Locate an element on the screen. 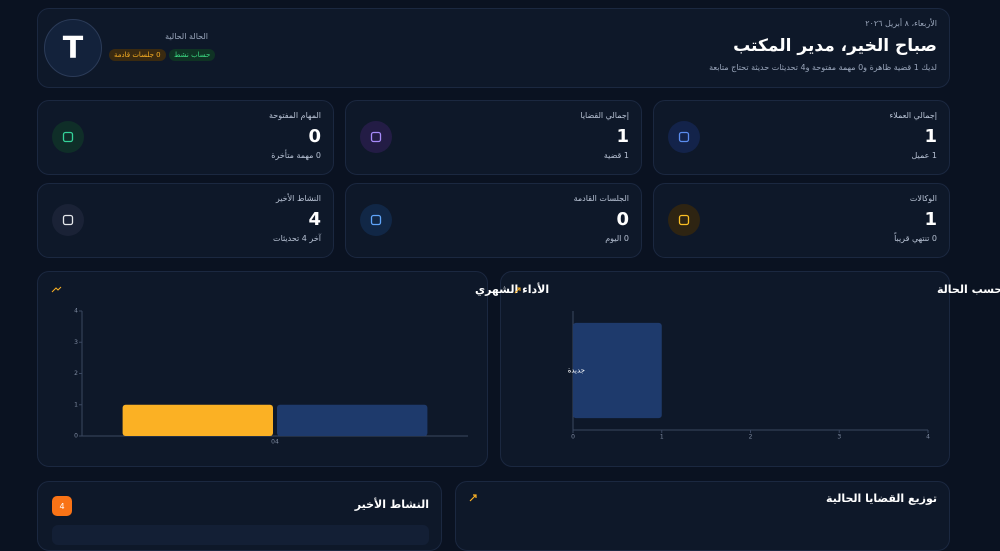 The height and width of the screenshot is (551, 1000). y-tick-label: 3 is located at coordinates (76, 342).